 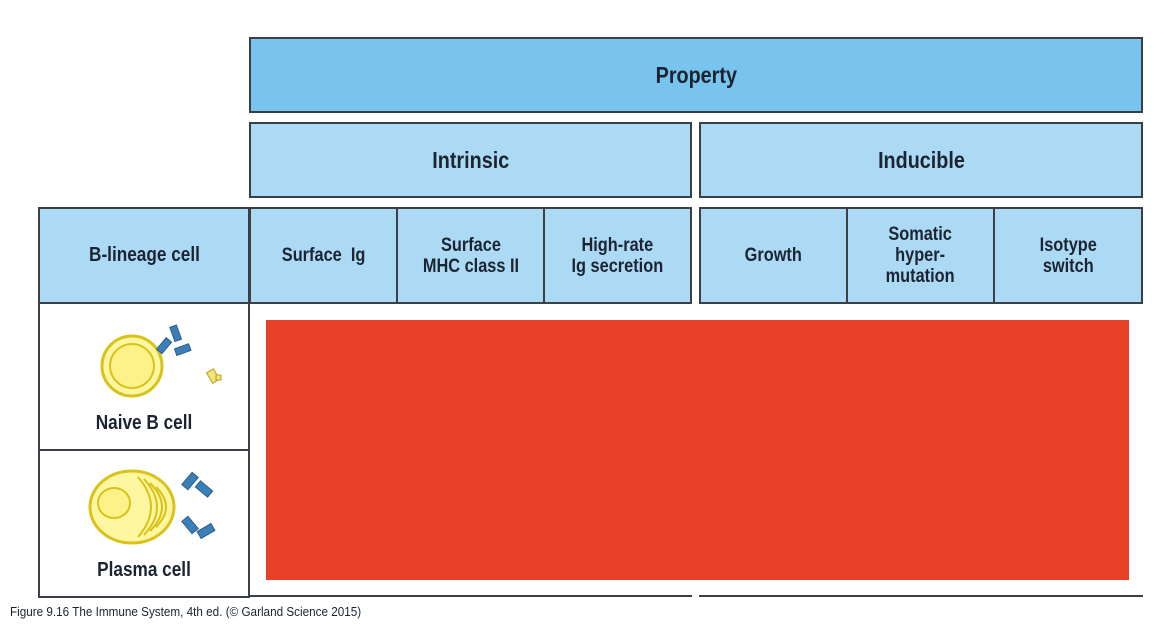 I want to click on col-high-rate: High-rate Ig secretion, so click(x=617, y=255).